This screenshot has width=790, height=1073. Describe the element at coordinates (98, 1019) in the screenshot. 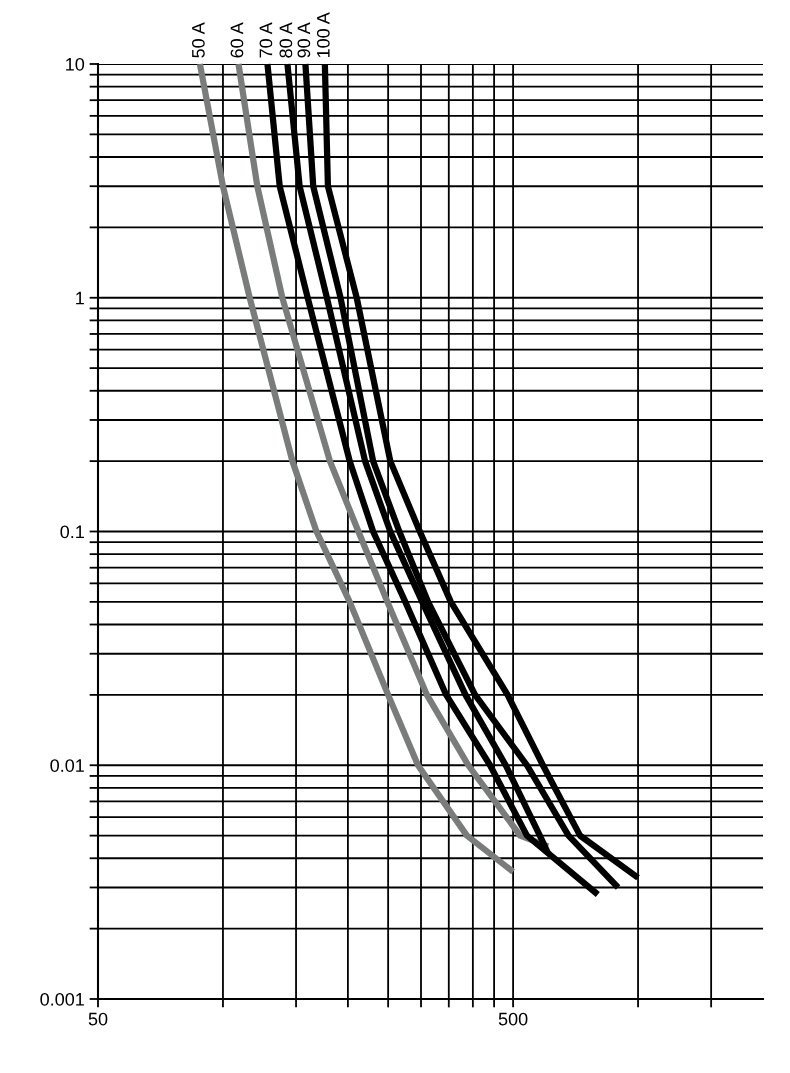

I see `x-tick-label: 50` at that location.